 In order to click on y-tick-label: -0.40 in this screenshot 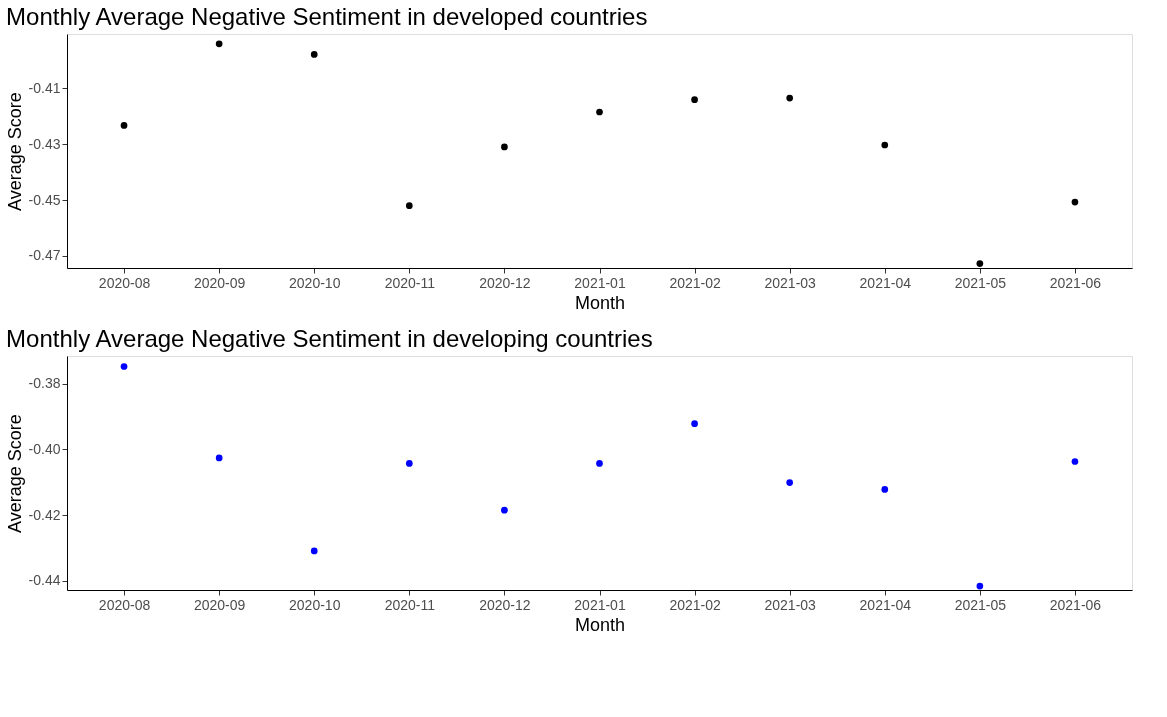, I will do `click(44, 448)`.